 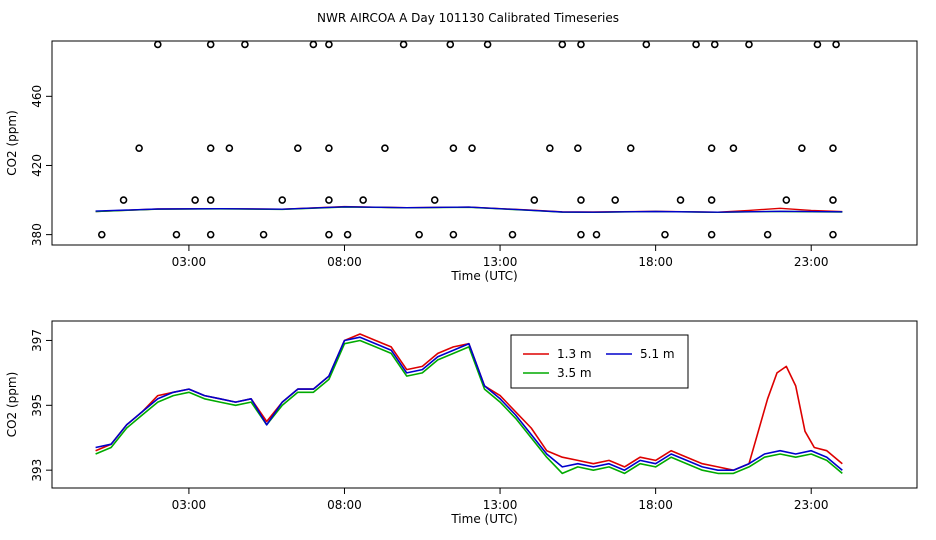 What do you see at coordinates (37, 470) in the screenshot?
I see `panel2-y-tick-label: 393` at bounding box center [37, 470].